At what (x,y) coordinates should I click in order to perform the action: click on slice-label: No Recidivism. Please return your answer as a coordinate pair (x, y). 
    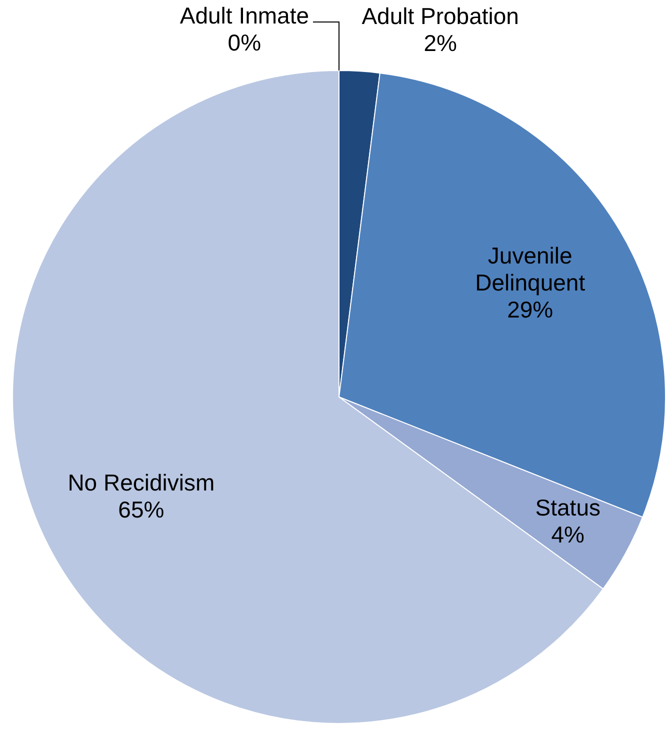
    Looking at the image, I should click on (141, 483).